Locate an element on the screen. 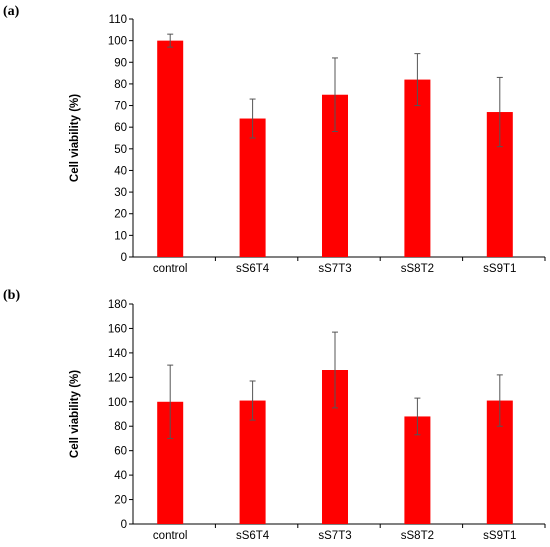  y-tick-label: 110 is located at coordinates (118, 20).